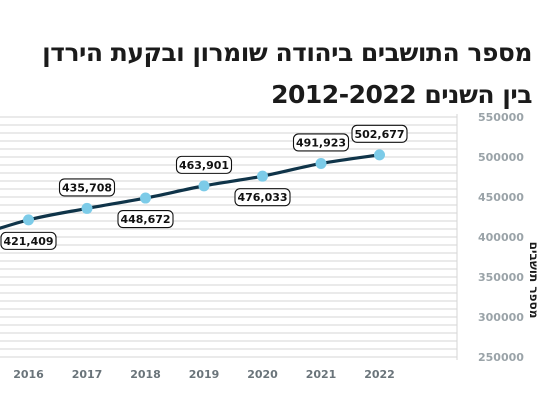  I want to click on y-tick-label: 350000, so click(501, 277).